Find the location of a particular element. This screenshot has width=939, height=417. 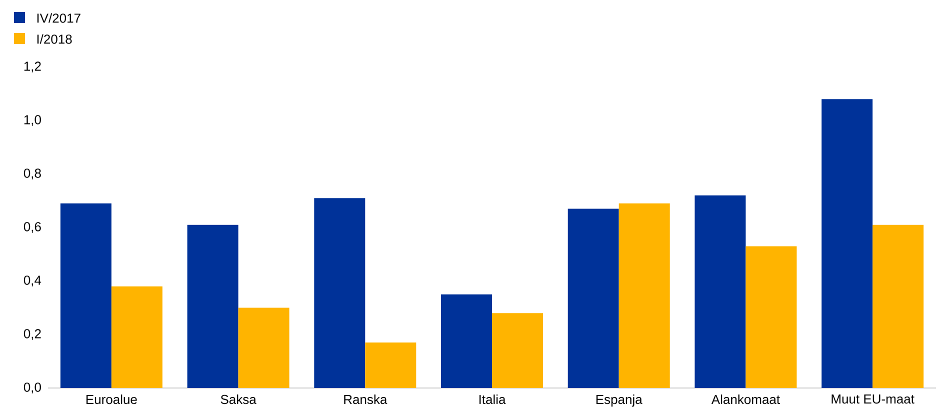

y-tick-label: 0,6 is located at coordinates (32, 227).